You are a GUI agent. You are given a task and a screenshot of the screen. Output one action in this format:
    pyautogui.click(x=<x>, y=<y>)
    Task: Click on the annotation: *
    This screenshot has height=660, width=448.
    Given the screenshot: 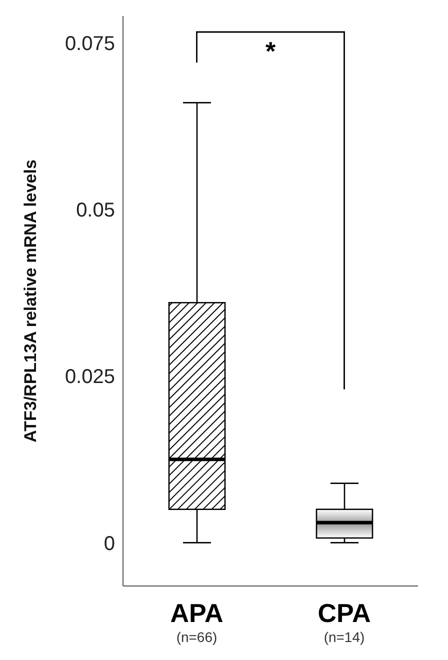 What is the action you would take?
    pyautogui.click(x=270, y=51)
    